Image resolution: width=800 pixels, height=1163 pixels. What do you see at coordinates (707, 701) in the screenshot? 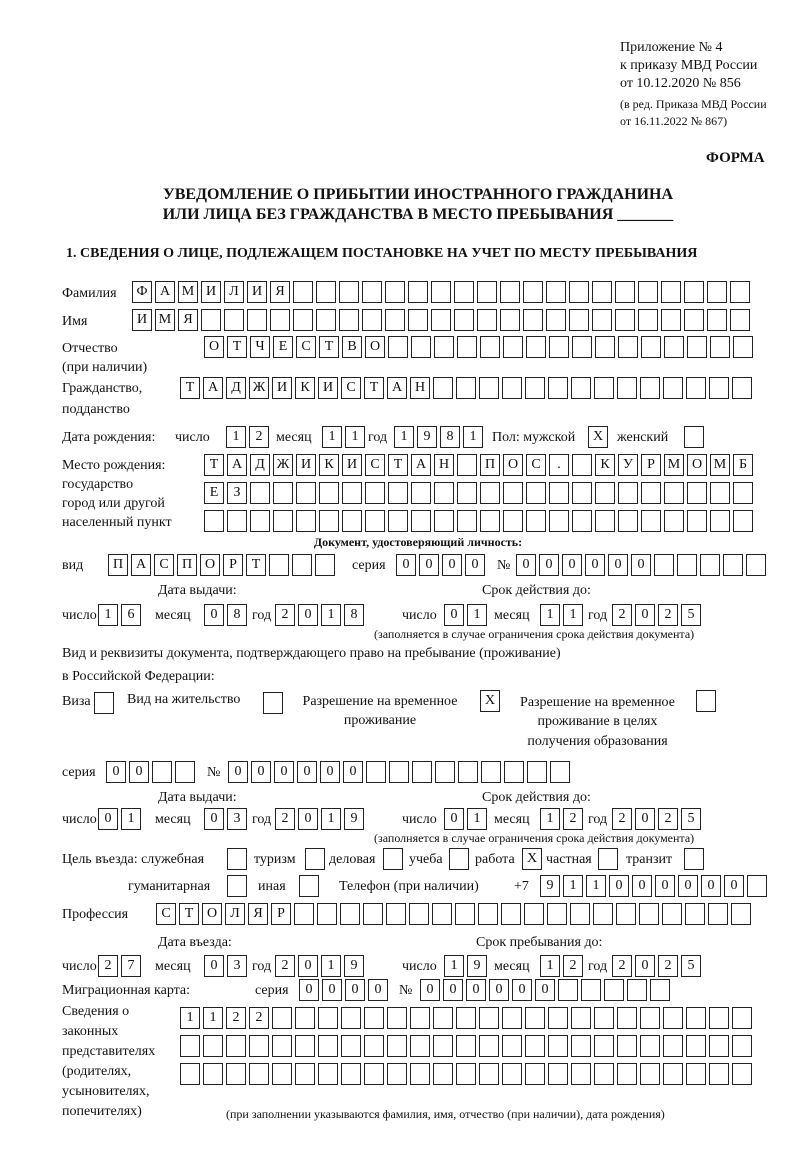
I see `edu-residence-checkbox` at bounding box center [707, 701].